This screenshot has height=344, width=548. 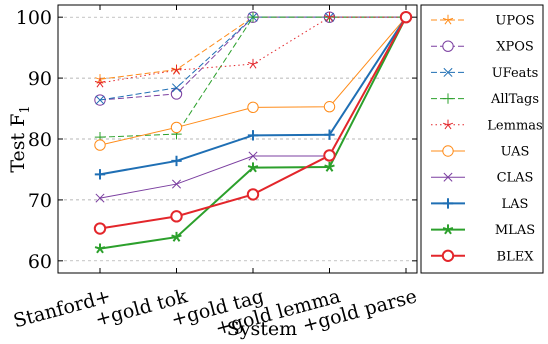 What do you see at coordinates (483, 230) in the screenshot?
I see `legend-item-mlas: MLAS` at bounding box center [483, 230].